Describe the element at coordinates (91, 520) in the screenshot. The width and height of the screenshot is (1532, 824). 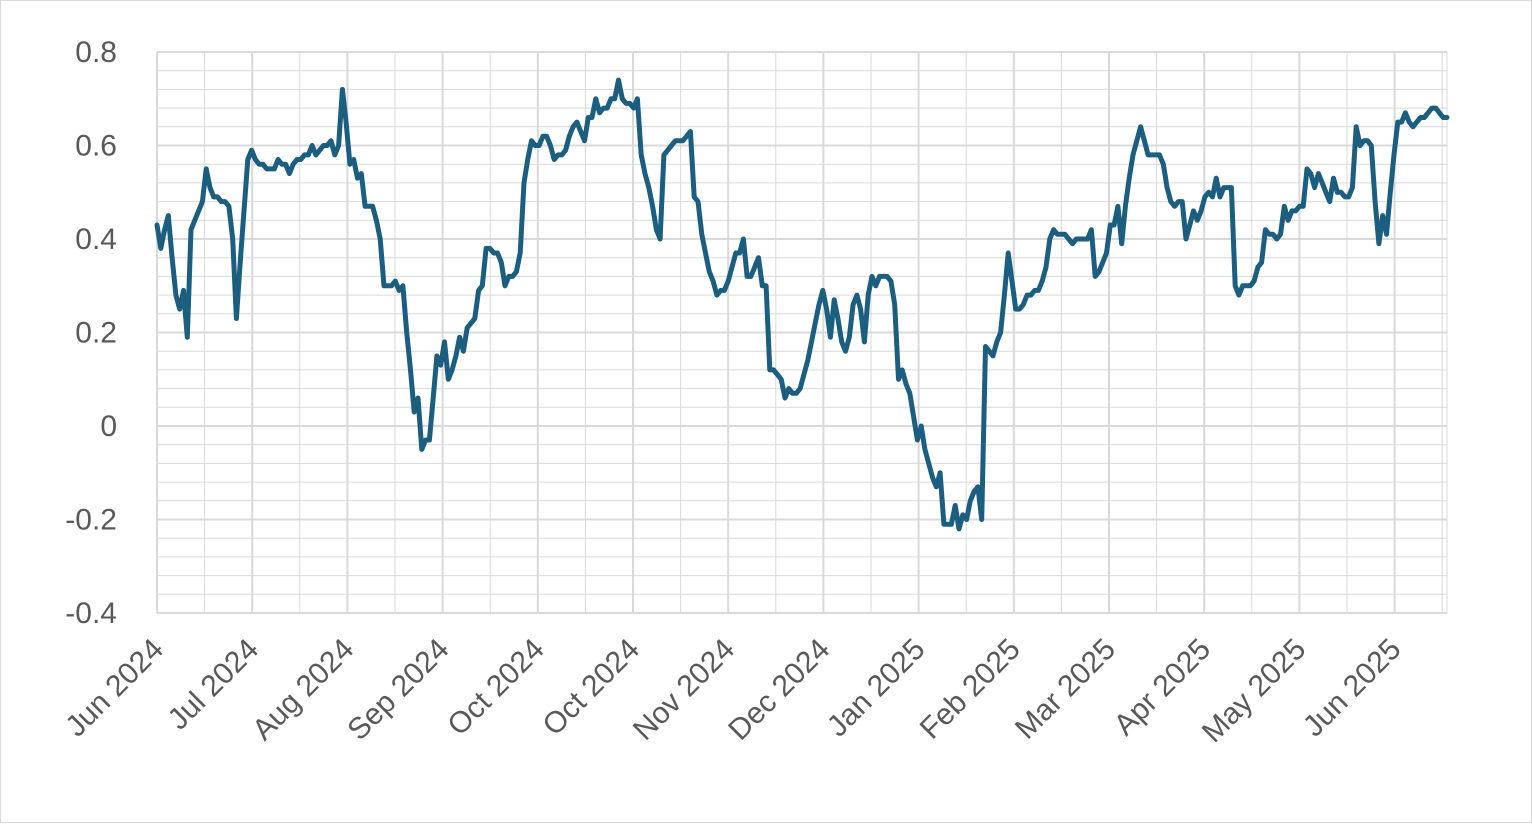
I see `y-tick-label: -0.2` at that location.